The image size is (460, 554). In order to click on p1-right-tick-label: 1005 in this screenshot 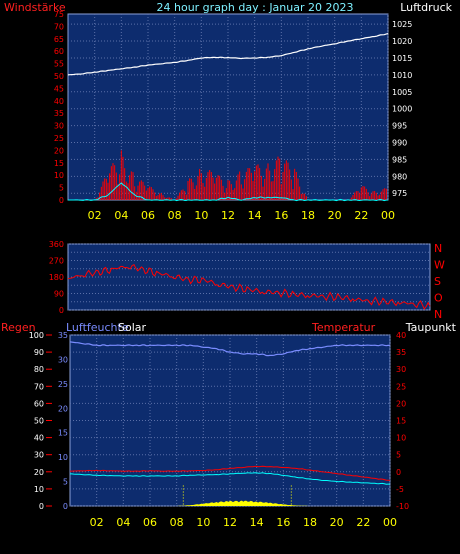, I will do `click(402, 92)`.